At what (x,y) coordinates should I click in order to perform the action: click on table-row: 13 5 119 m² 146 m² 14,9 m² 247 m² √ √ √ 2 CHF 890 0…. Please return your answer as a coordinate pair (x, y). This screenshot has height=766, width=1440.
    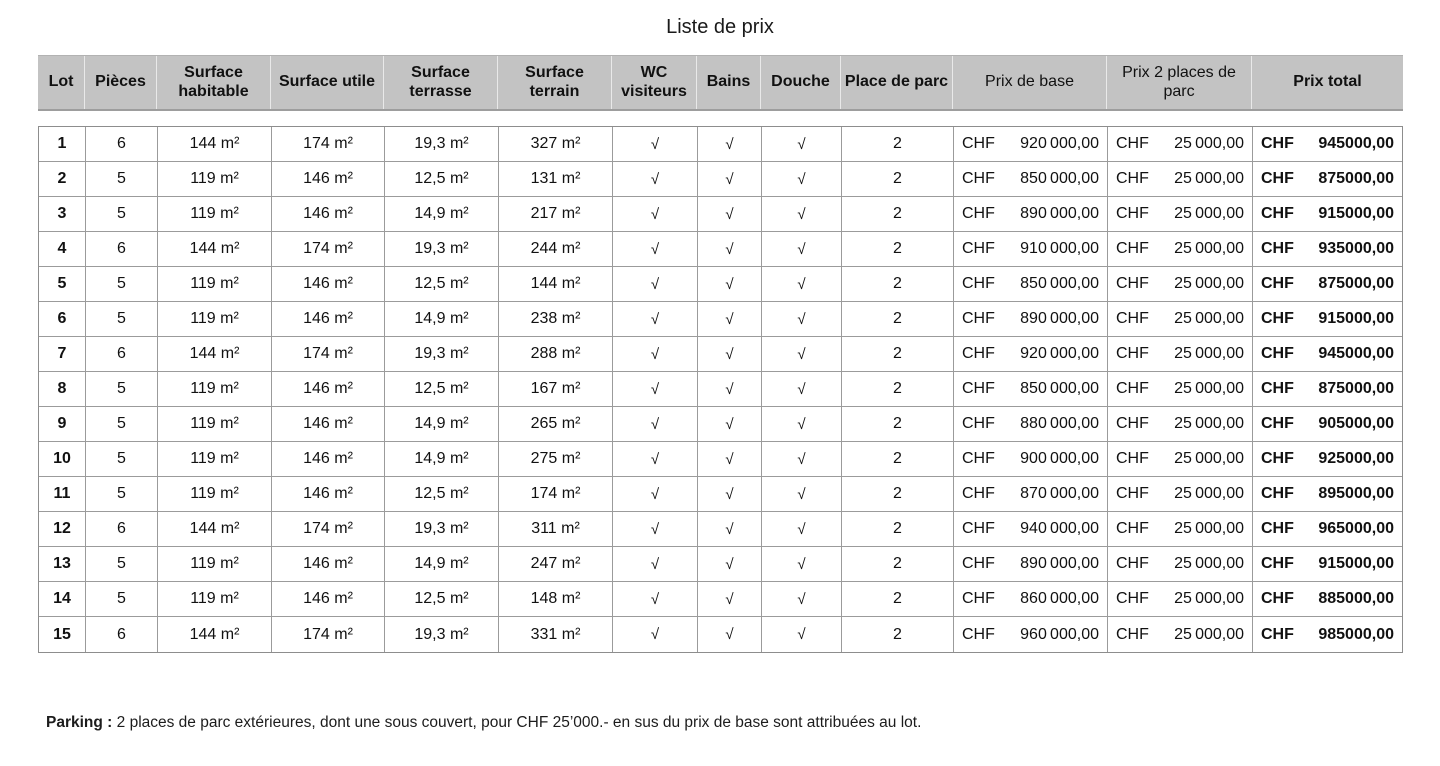
    Looking at the image, I should click on (720, 564).